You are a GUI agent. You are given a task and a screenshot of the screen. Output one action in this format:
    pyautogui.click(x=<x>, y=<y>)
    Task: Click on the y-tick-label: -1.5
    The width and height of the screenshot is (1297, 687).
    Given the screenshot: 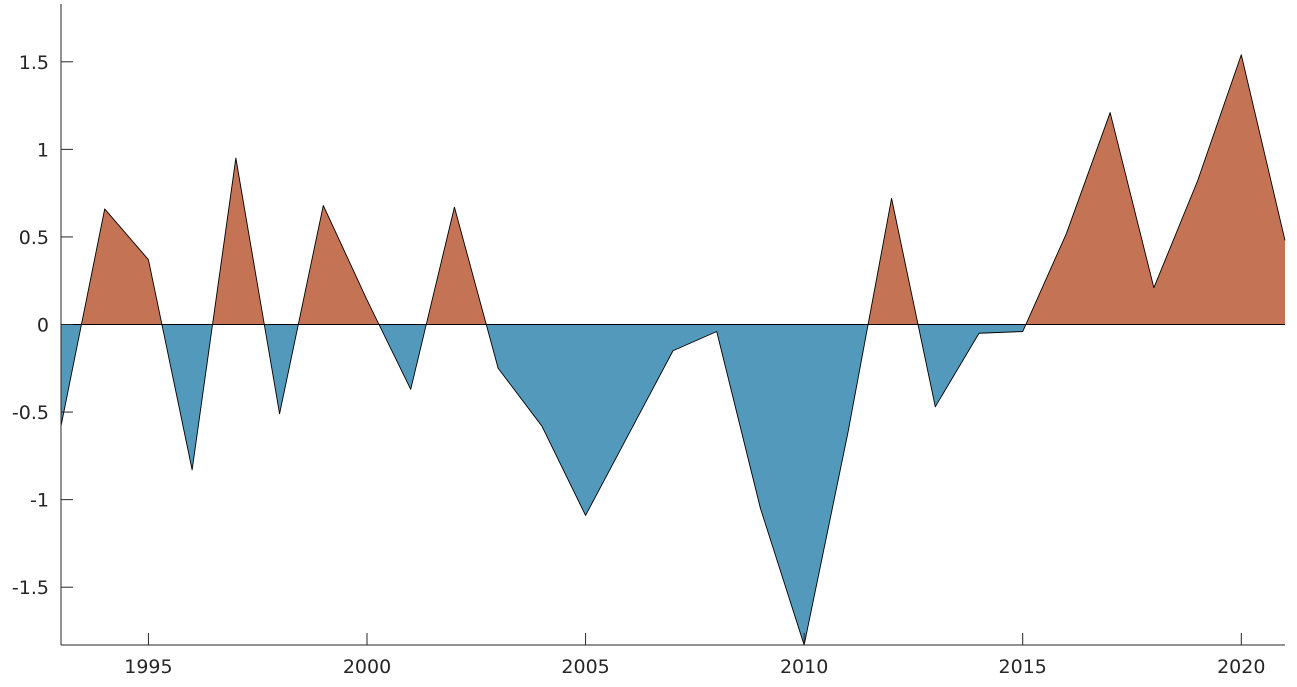 What is the action you would take?
    pyautogui.click(x=30, y=588)
    